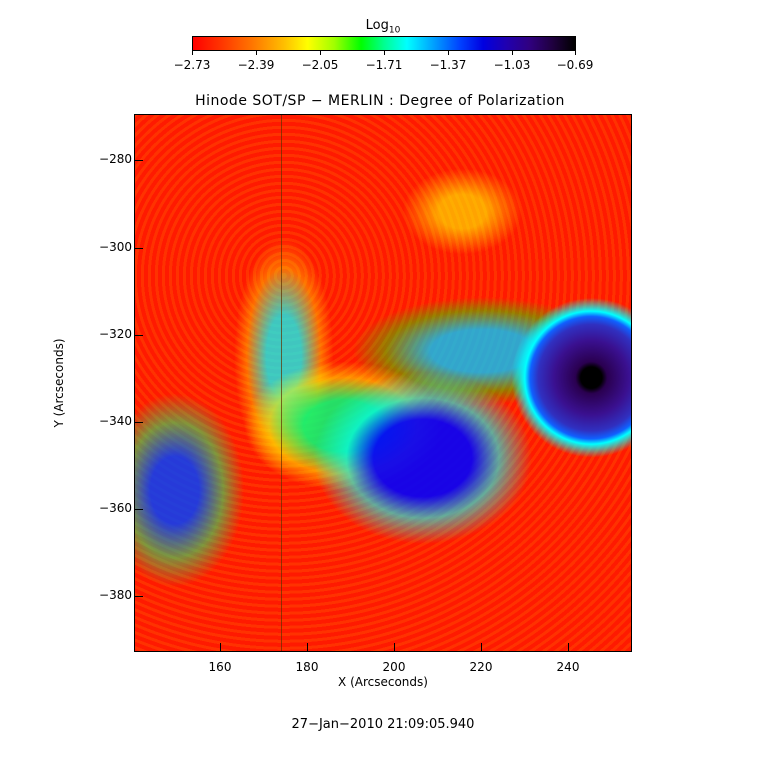  Describe the element at coordinates (394, 667) in the screenshot. I see `x-tick-label: 200` at that location.